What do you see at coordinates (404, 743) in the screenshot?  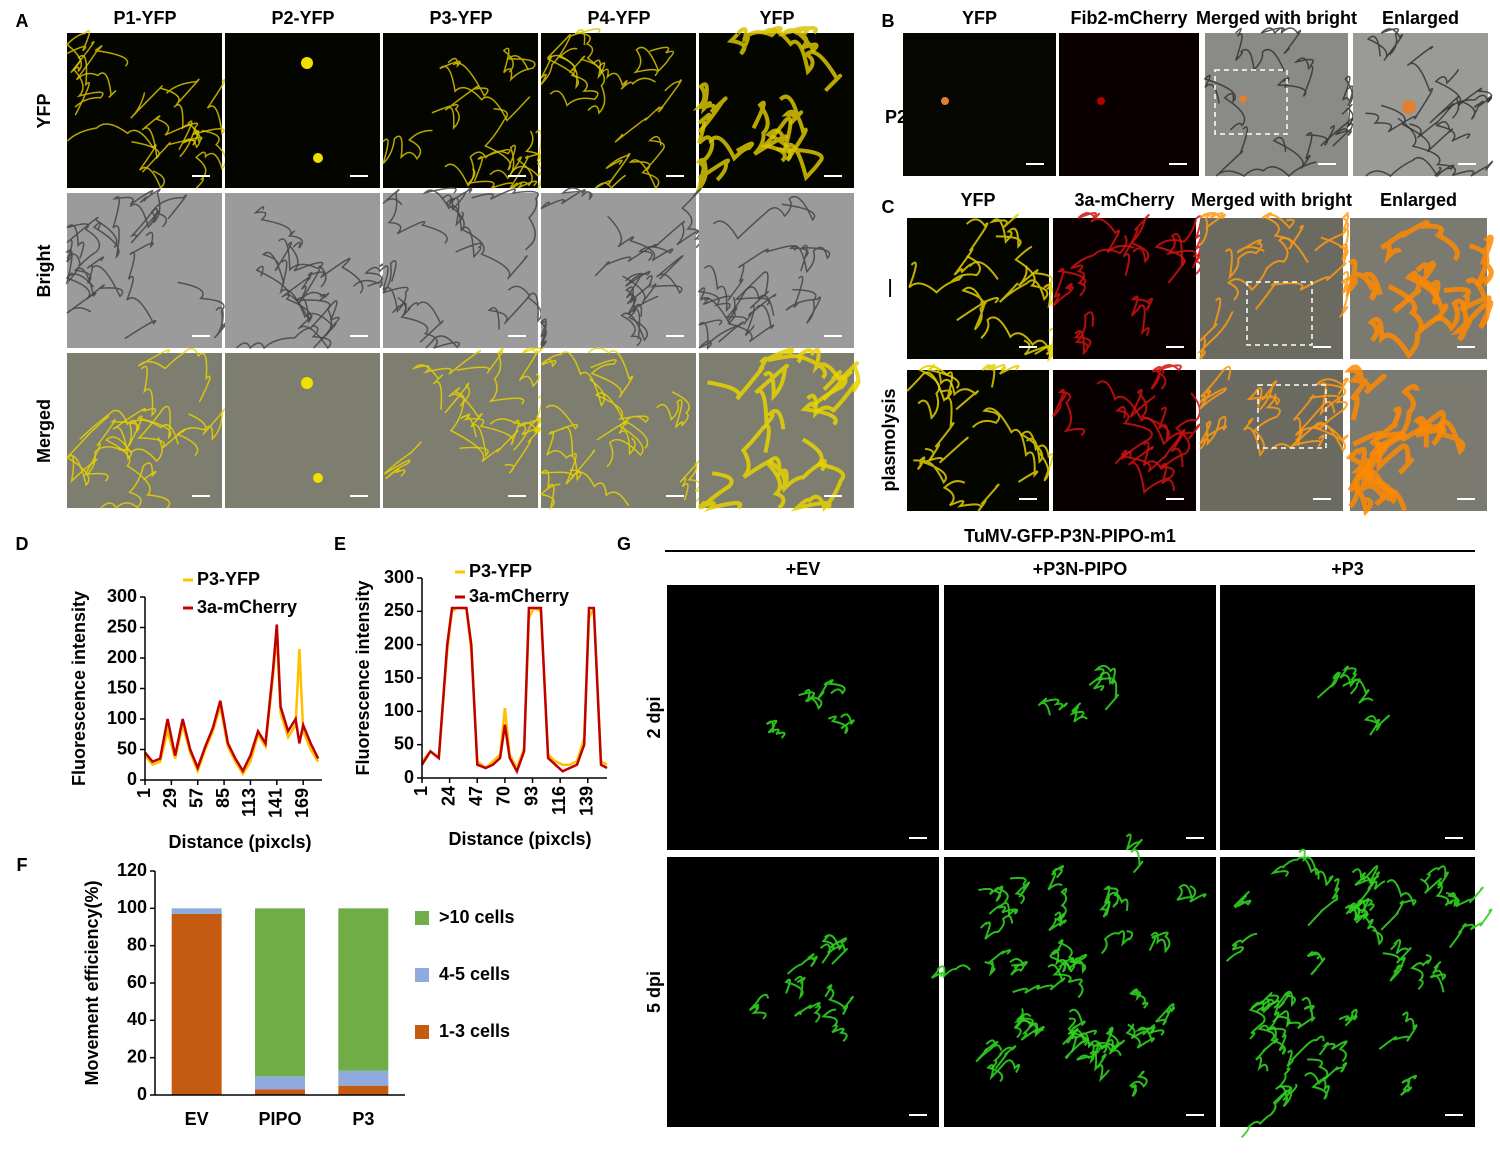 I see `y-tick-label: 50` at bounding box center [404, 743].